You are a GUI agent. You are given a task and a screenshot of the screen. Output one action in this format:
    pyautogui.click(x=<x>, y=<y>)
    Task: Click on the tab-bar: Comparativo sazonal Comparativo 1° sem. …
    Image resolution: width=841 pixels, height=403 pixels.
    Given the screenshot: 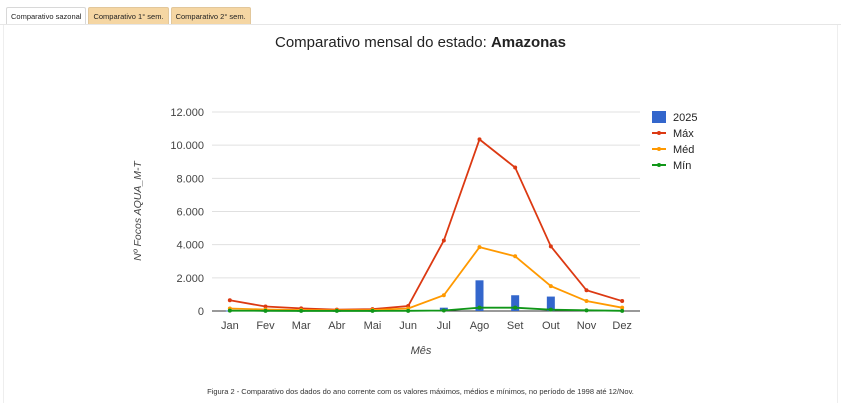 What is the action you would take?
    pyautogui.click(x=128, y=15)
    